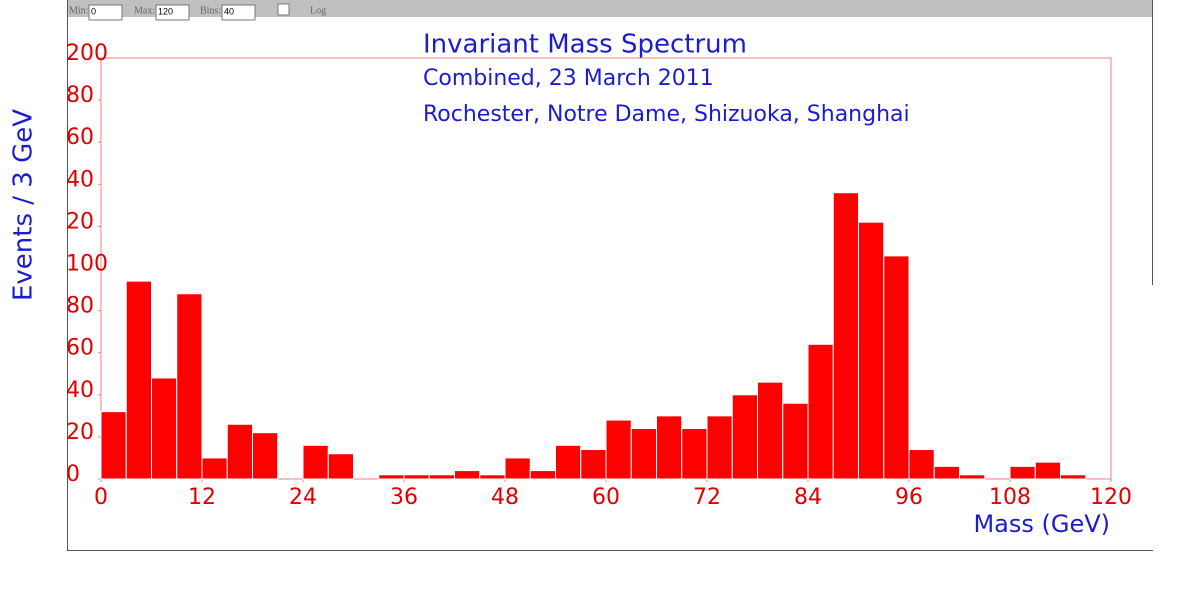  Describe the element at coordinates (105, 12) in the screenshot. I see `min-input` at that location.